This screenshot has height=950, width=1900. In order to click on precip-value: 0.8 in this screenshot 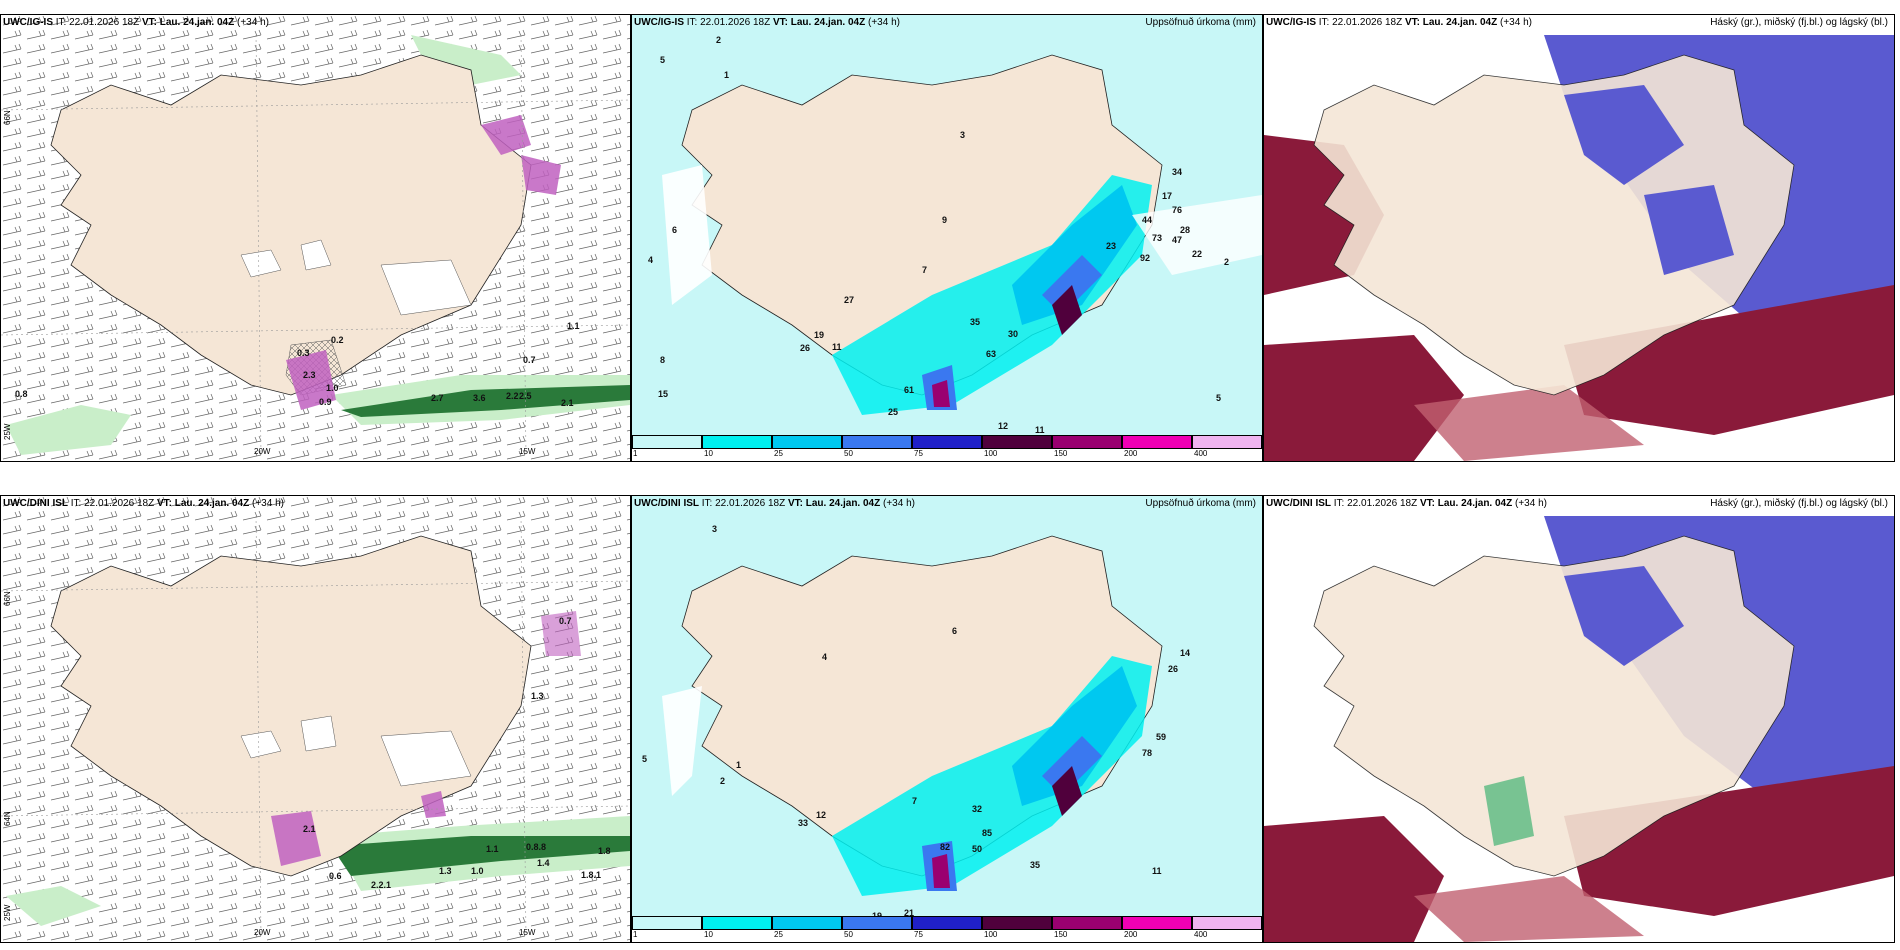, I will do `click(21, 394)`.